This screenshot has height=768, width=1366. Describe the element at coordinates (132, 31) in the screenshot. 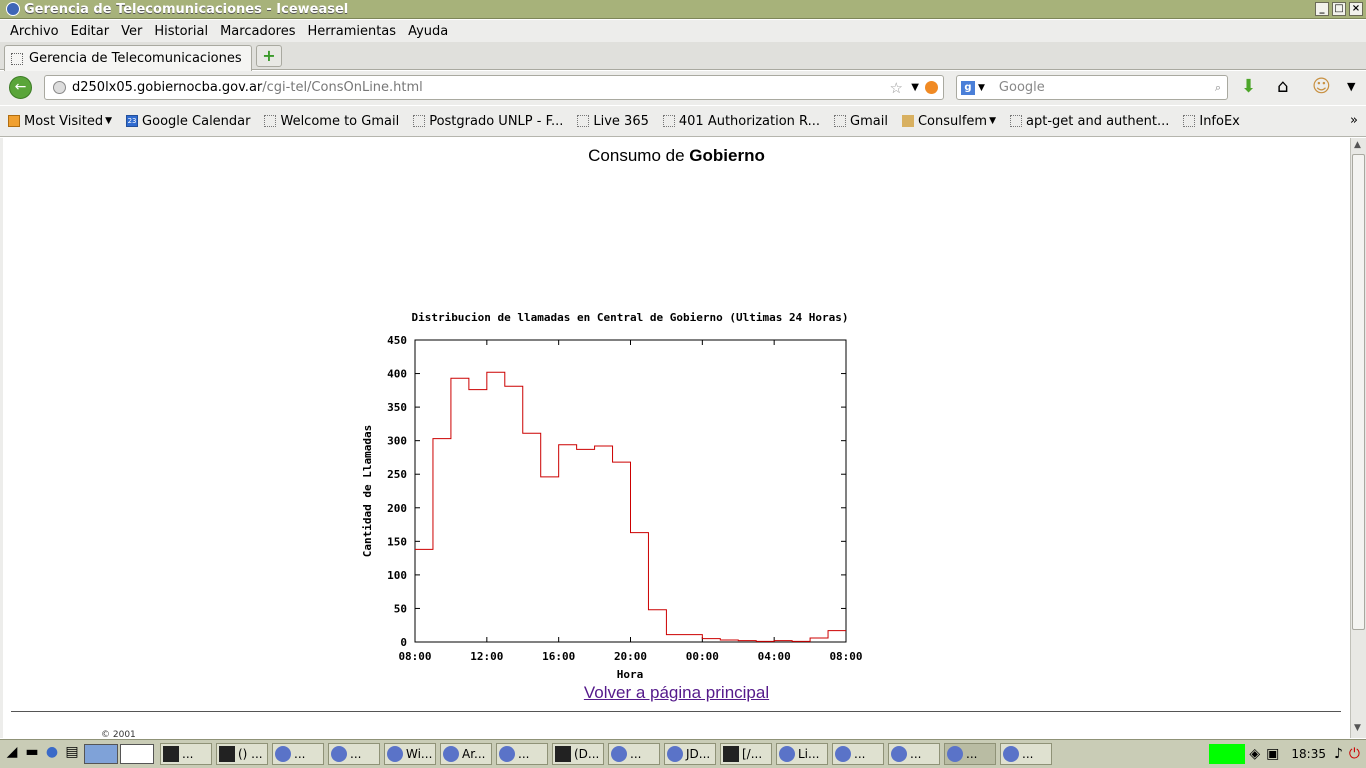

I see `menu-ver: Ver` at that location.